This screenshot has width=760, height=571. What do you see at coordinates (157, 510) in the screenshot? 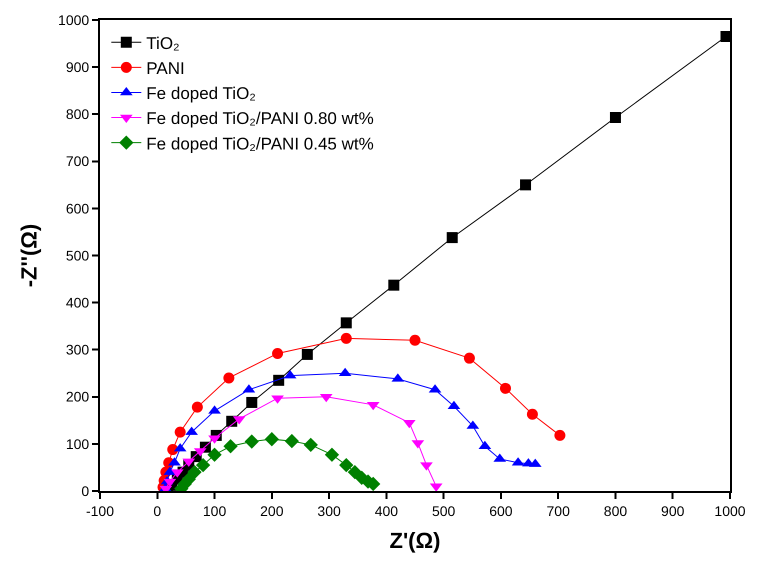
I see `x-tick-label: 0` at bounding box center [157, 510].